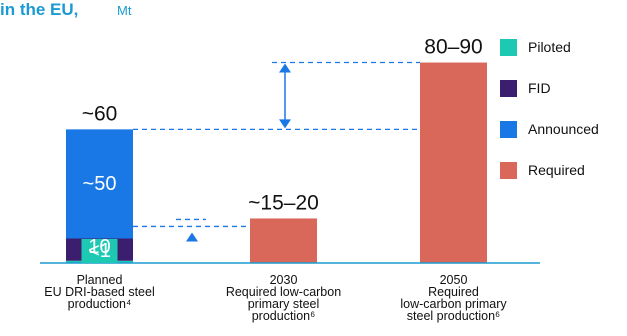 The width and height of the screenshot is (627, 336). What do you see at coordinates (124, 10) in the screenshot?
I see `chart-unit-text: Mt` at bounding box center [124, 10].